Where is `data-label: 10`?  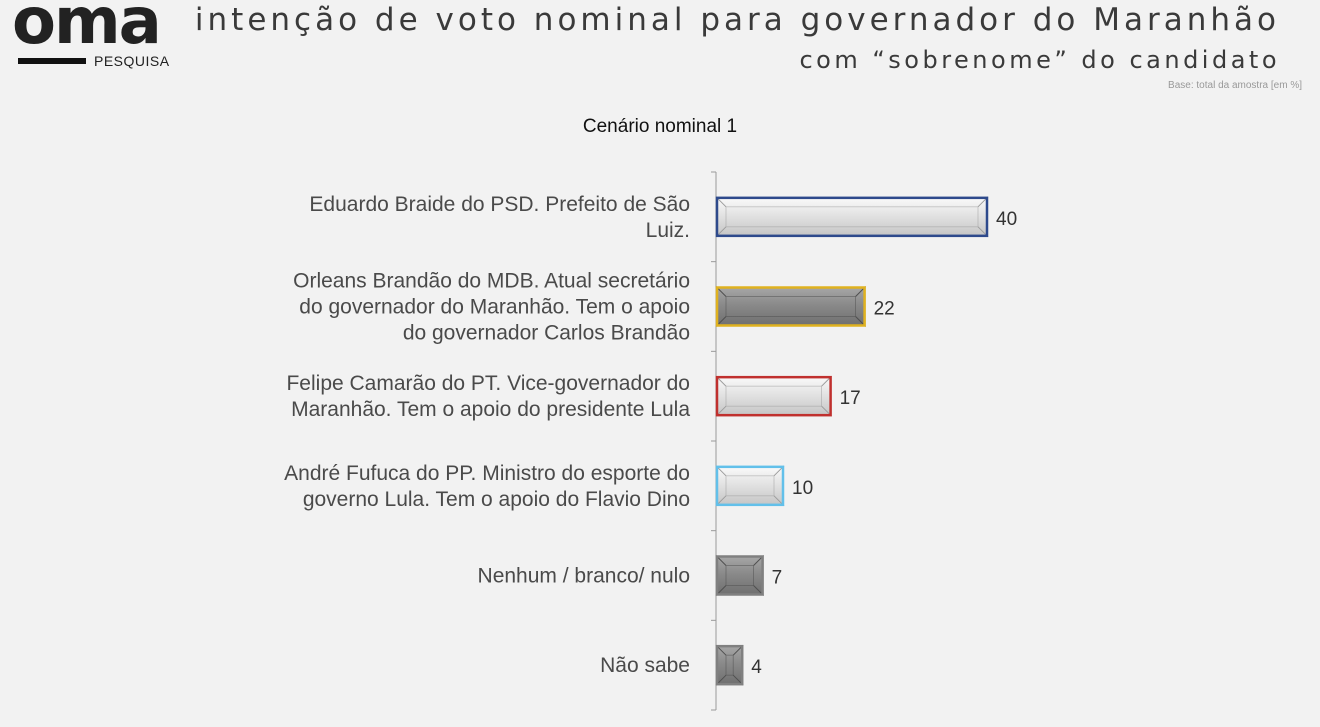
data-label: 10 is located at coordinates (802, 488).